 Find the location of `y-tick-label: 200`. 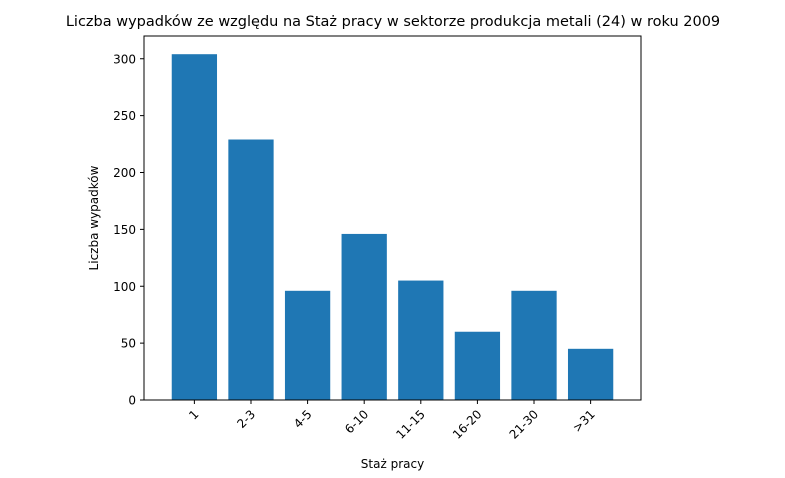

y-tick-label: 200 is located at coordinates (124, 173).